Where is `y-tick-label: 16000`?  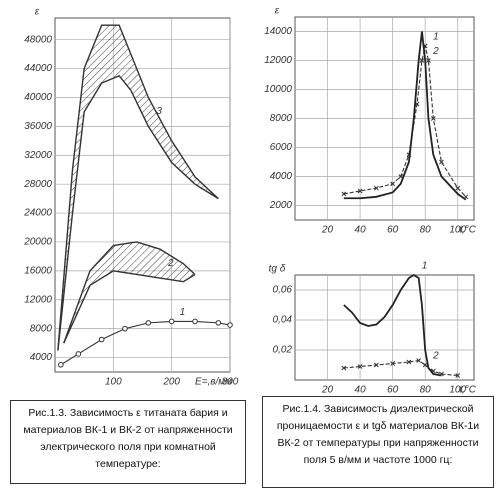
y-tick-label: 16000 is located at coordinates (38, 270).